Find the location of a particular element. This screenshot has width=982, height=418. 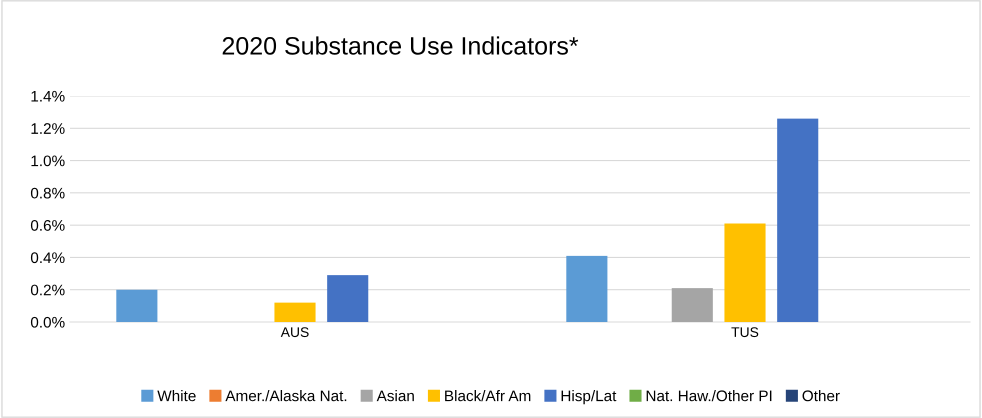

legend-label: Asian is located at coordinates (395, 396).